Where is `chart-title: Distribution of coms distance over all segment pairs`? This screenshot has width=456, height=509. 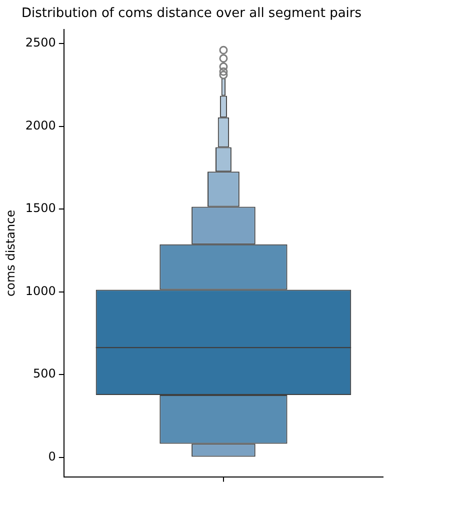
chart-title: Distribution of coms distance over all segment pairs is located at coordinates (191, 14).